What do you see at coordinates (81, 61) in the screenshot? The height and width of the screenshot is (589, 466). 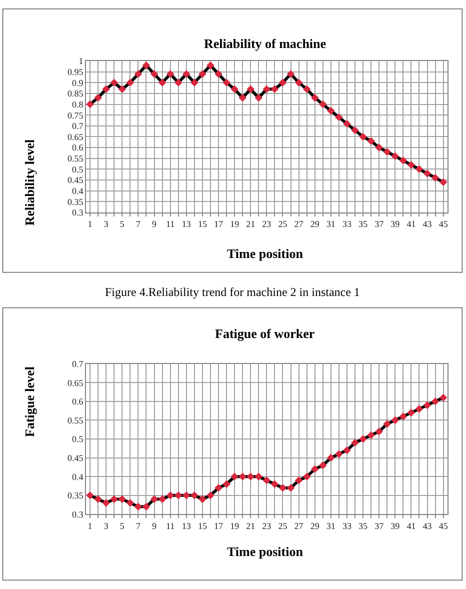 I see `y-tick-label: 1` at bounding box center [81, 61].